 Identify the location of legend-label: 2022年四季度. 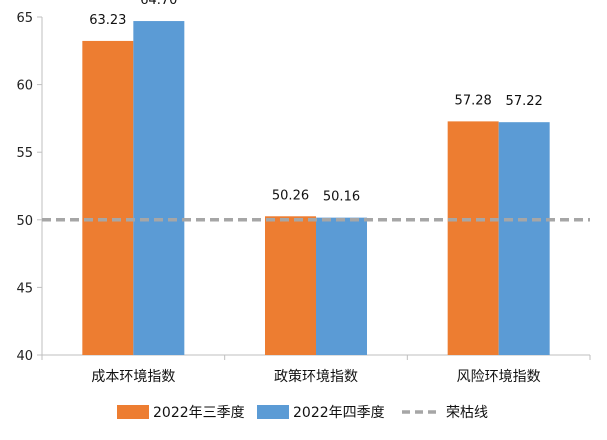
(339, 413).